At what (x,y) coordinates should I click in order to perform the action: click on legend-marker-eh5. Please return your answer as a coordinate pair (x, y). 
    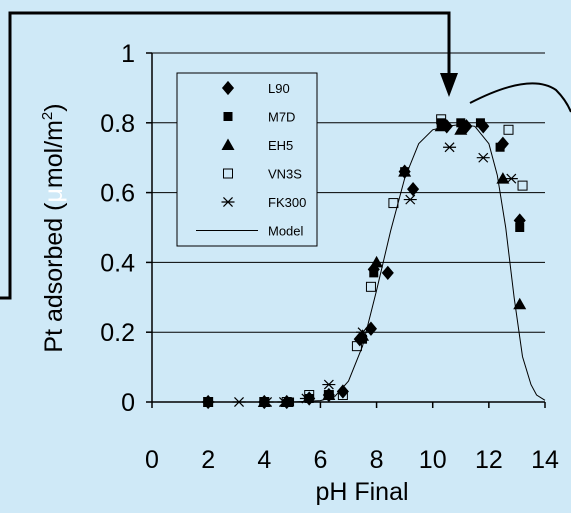
    Looking at the image, I should click on (228, 144).